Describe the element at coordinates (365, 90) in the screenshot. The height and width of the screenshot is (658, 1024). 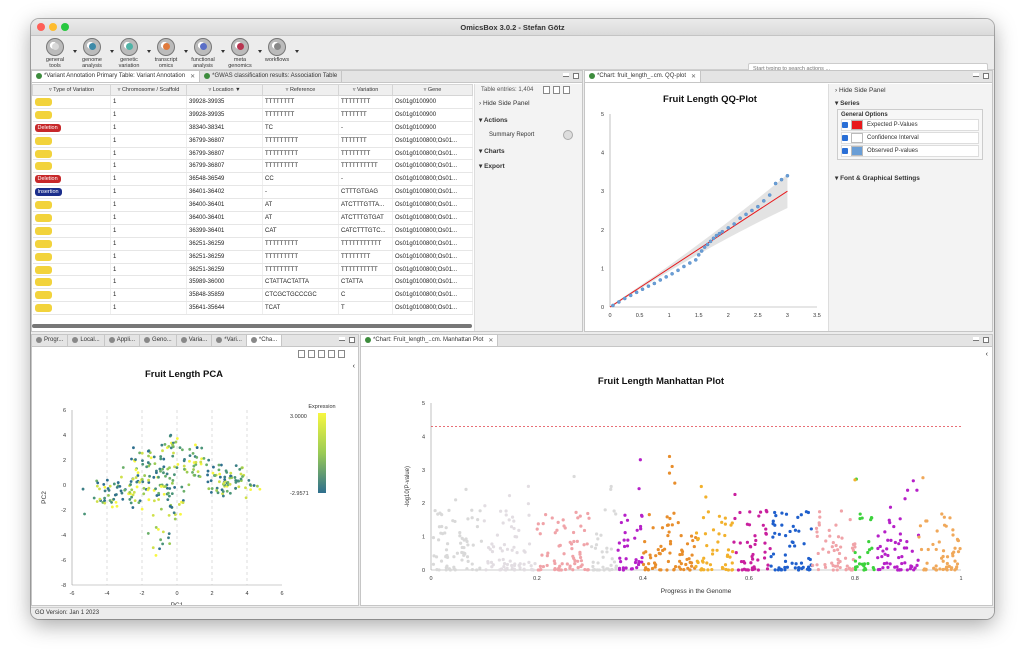
I see `column-header: ▿ Variation` at that location.